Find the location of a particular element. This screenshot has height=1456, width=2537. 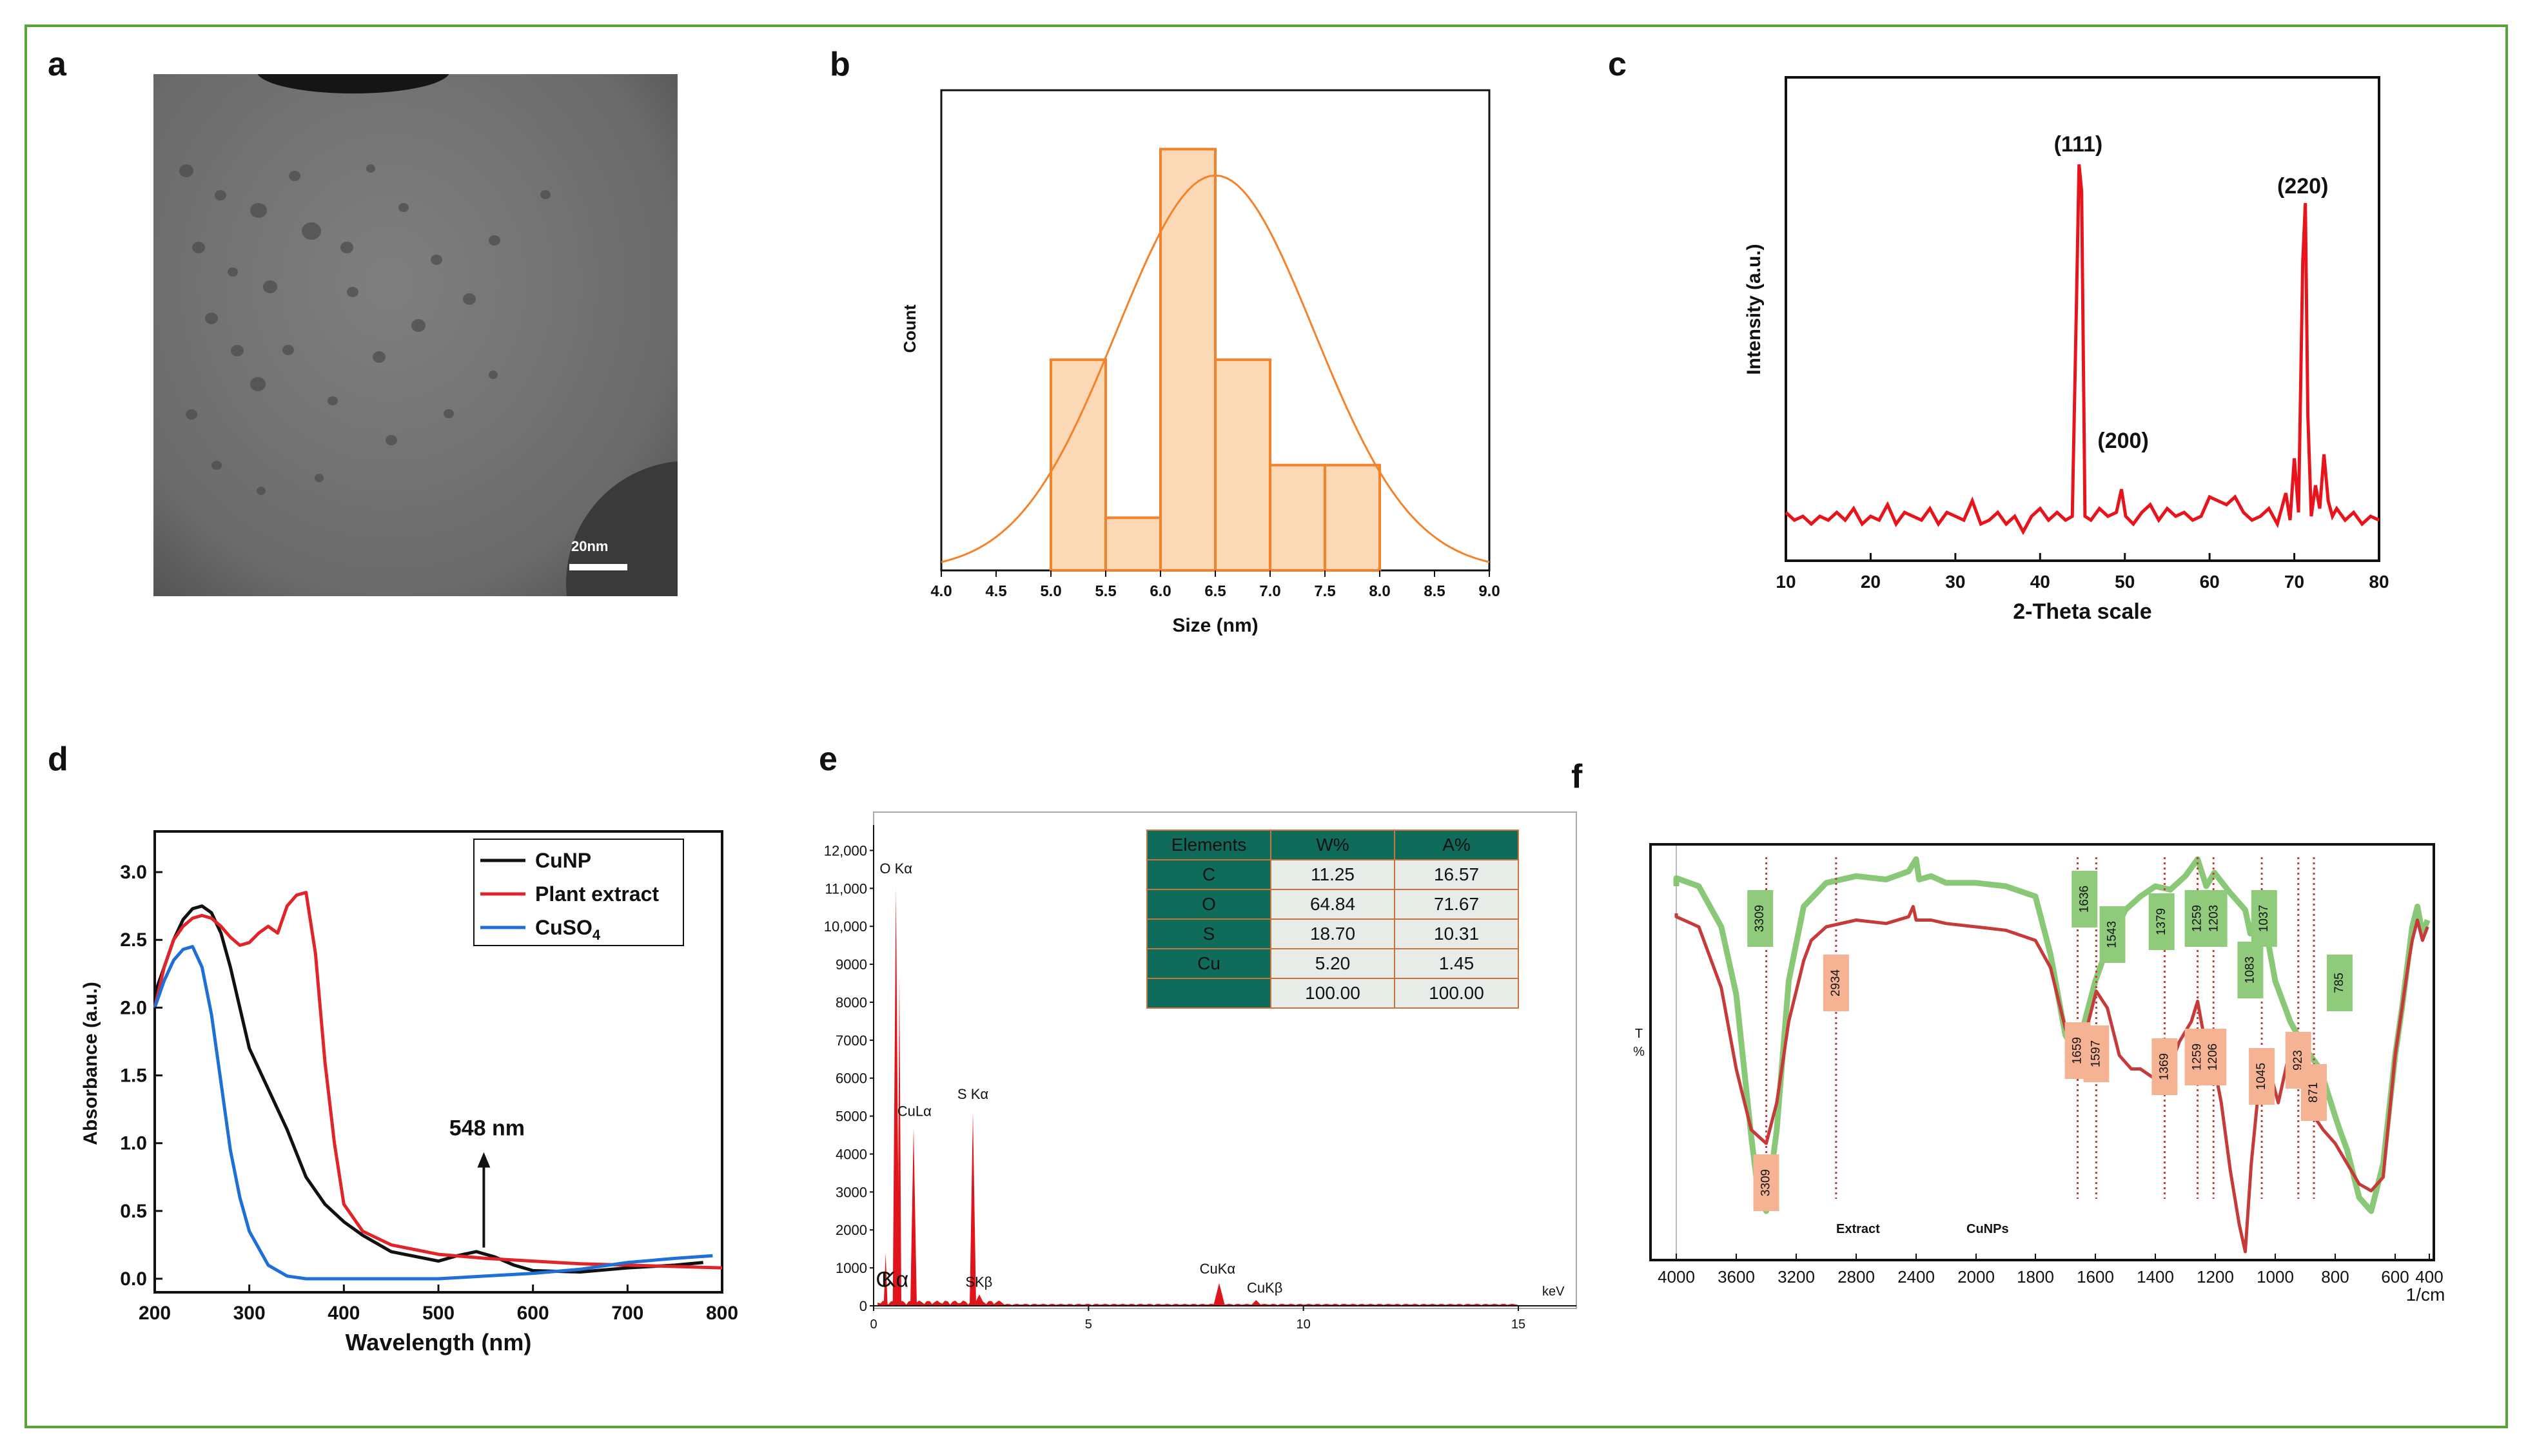

plot-frame is located at coordinates (2082, 319).